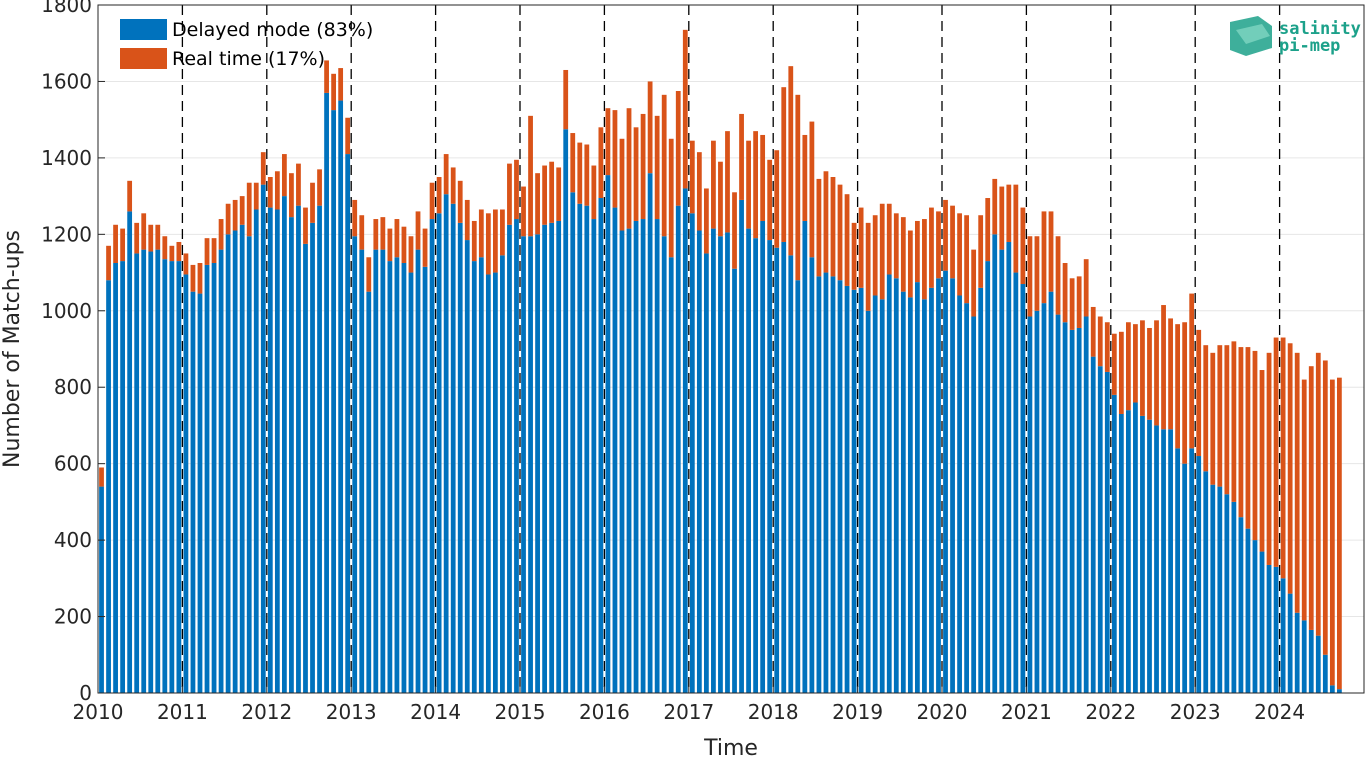  Describe the element at coordinates (1295, 36) in the screenshot. I see `salinity-pimep-logo: salinity pi-mep` at that location.